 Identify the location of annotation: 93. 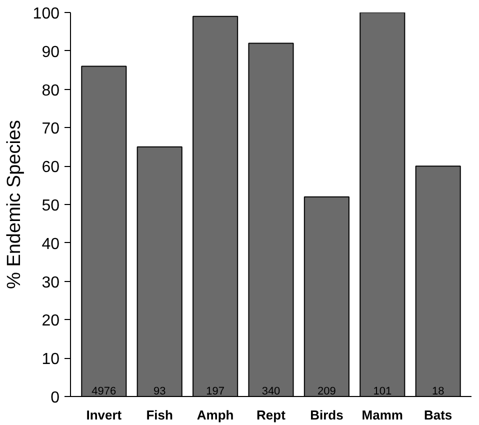
(159, 392).